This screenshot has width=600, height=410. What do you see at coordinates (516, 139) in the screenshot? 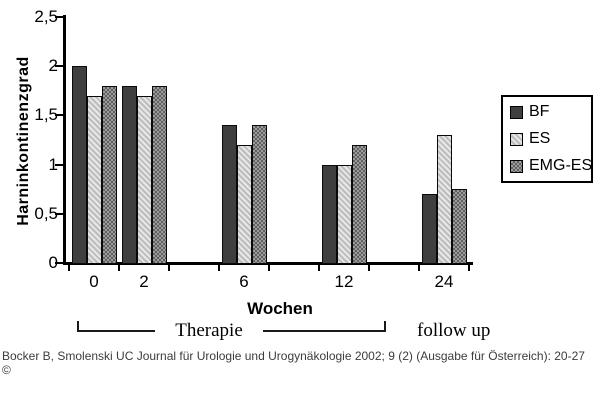
I see `legend-swatch-es` at bounding box center [516, 139].